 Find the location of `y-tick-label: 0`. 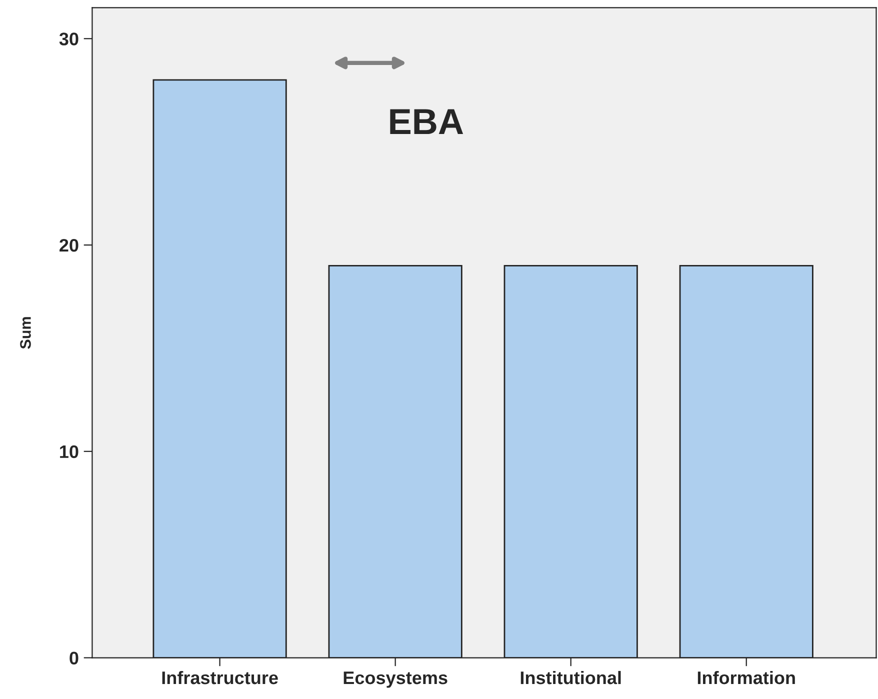

y-tick-label: 0 is located at coordinates (74, 658).